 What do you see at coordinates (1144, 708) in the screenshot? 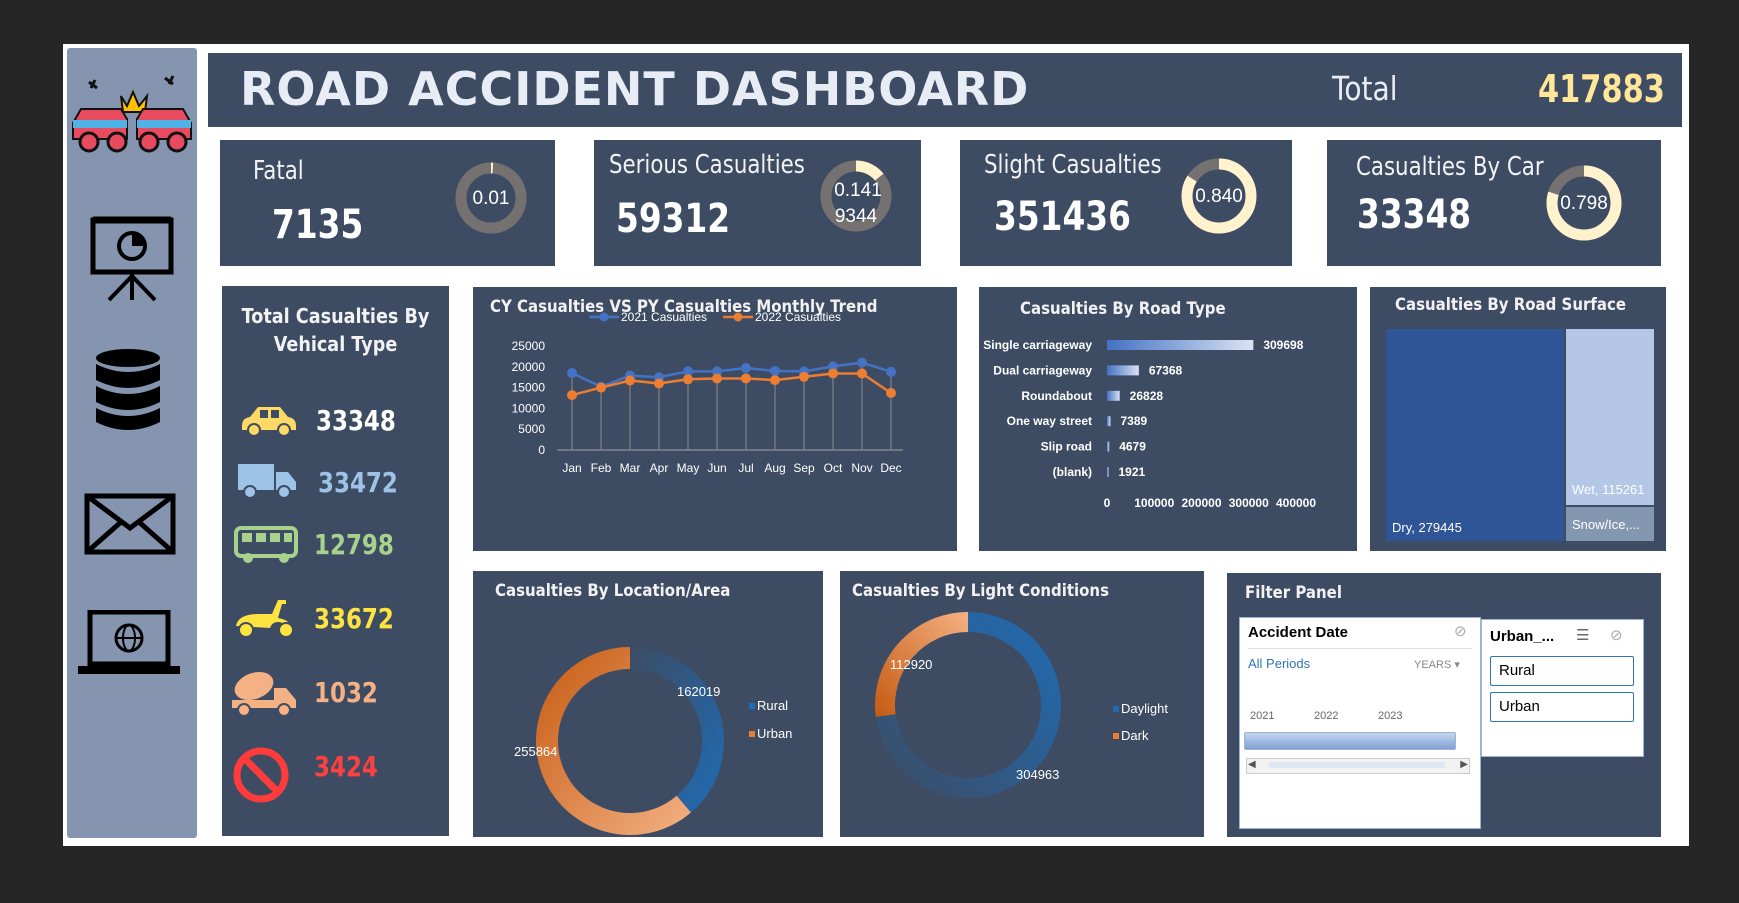
I see `legend-daylight: Daylight` at bounding box center [1144, 708].